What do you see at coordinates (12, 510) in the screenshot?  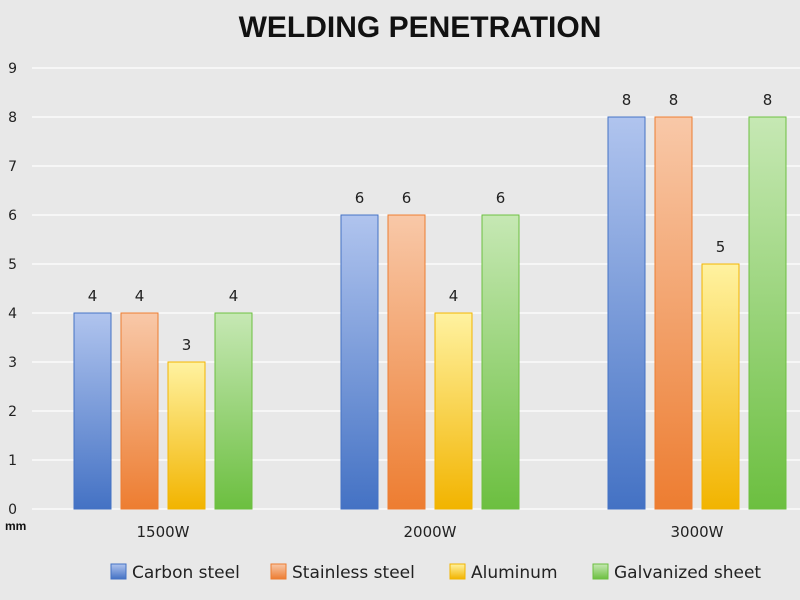 I see `y-tick-label: 0` at bounding box center [12, 510].